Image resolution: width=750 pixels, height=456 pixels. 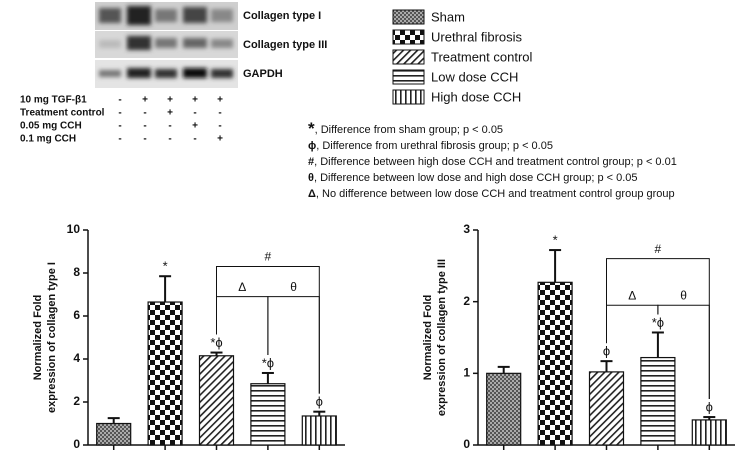 I want to click on note-symbol: Δ, so click(x=312, y=194).